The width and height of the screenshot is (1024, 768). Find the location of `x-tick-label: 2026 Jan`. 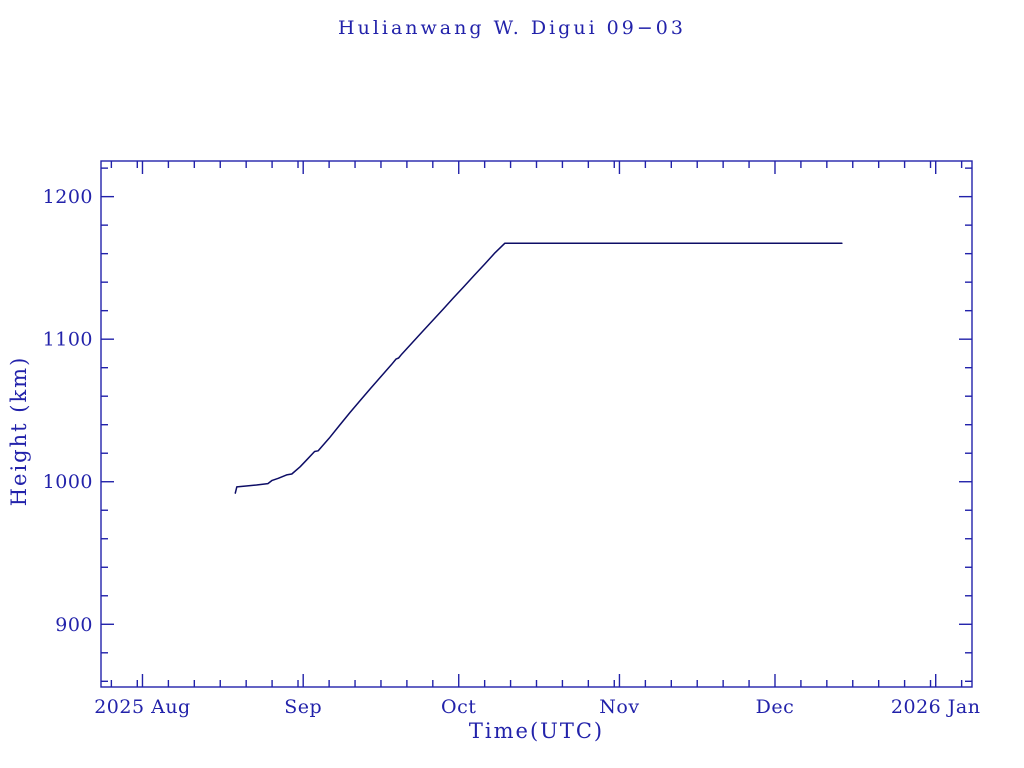

x-tick-label: 2026 Jan is located at coordinates (936, 707).